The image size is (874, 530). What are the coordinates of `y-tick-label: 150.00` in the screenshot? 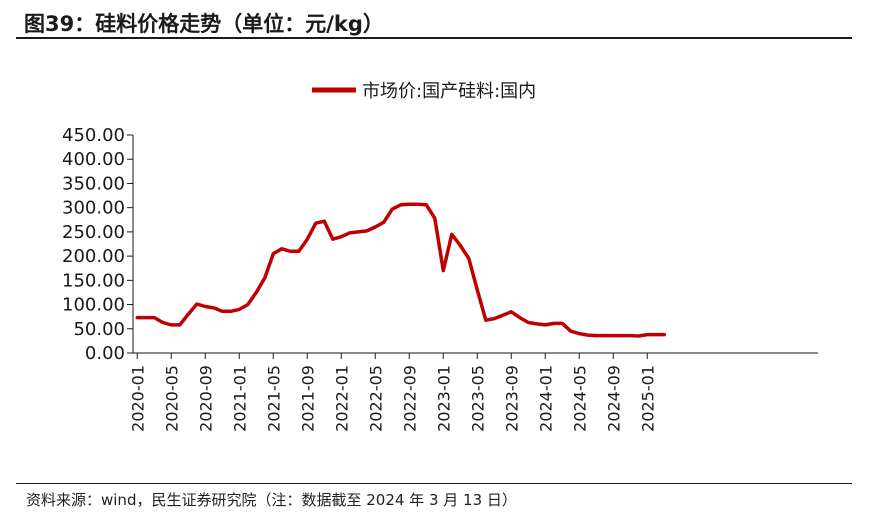 It's located at (93, 280).